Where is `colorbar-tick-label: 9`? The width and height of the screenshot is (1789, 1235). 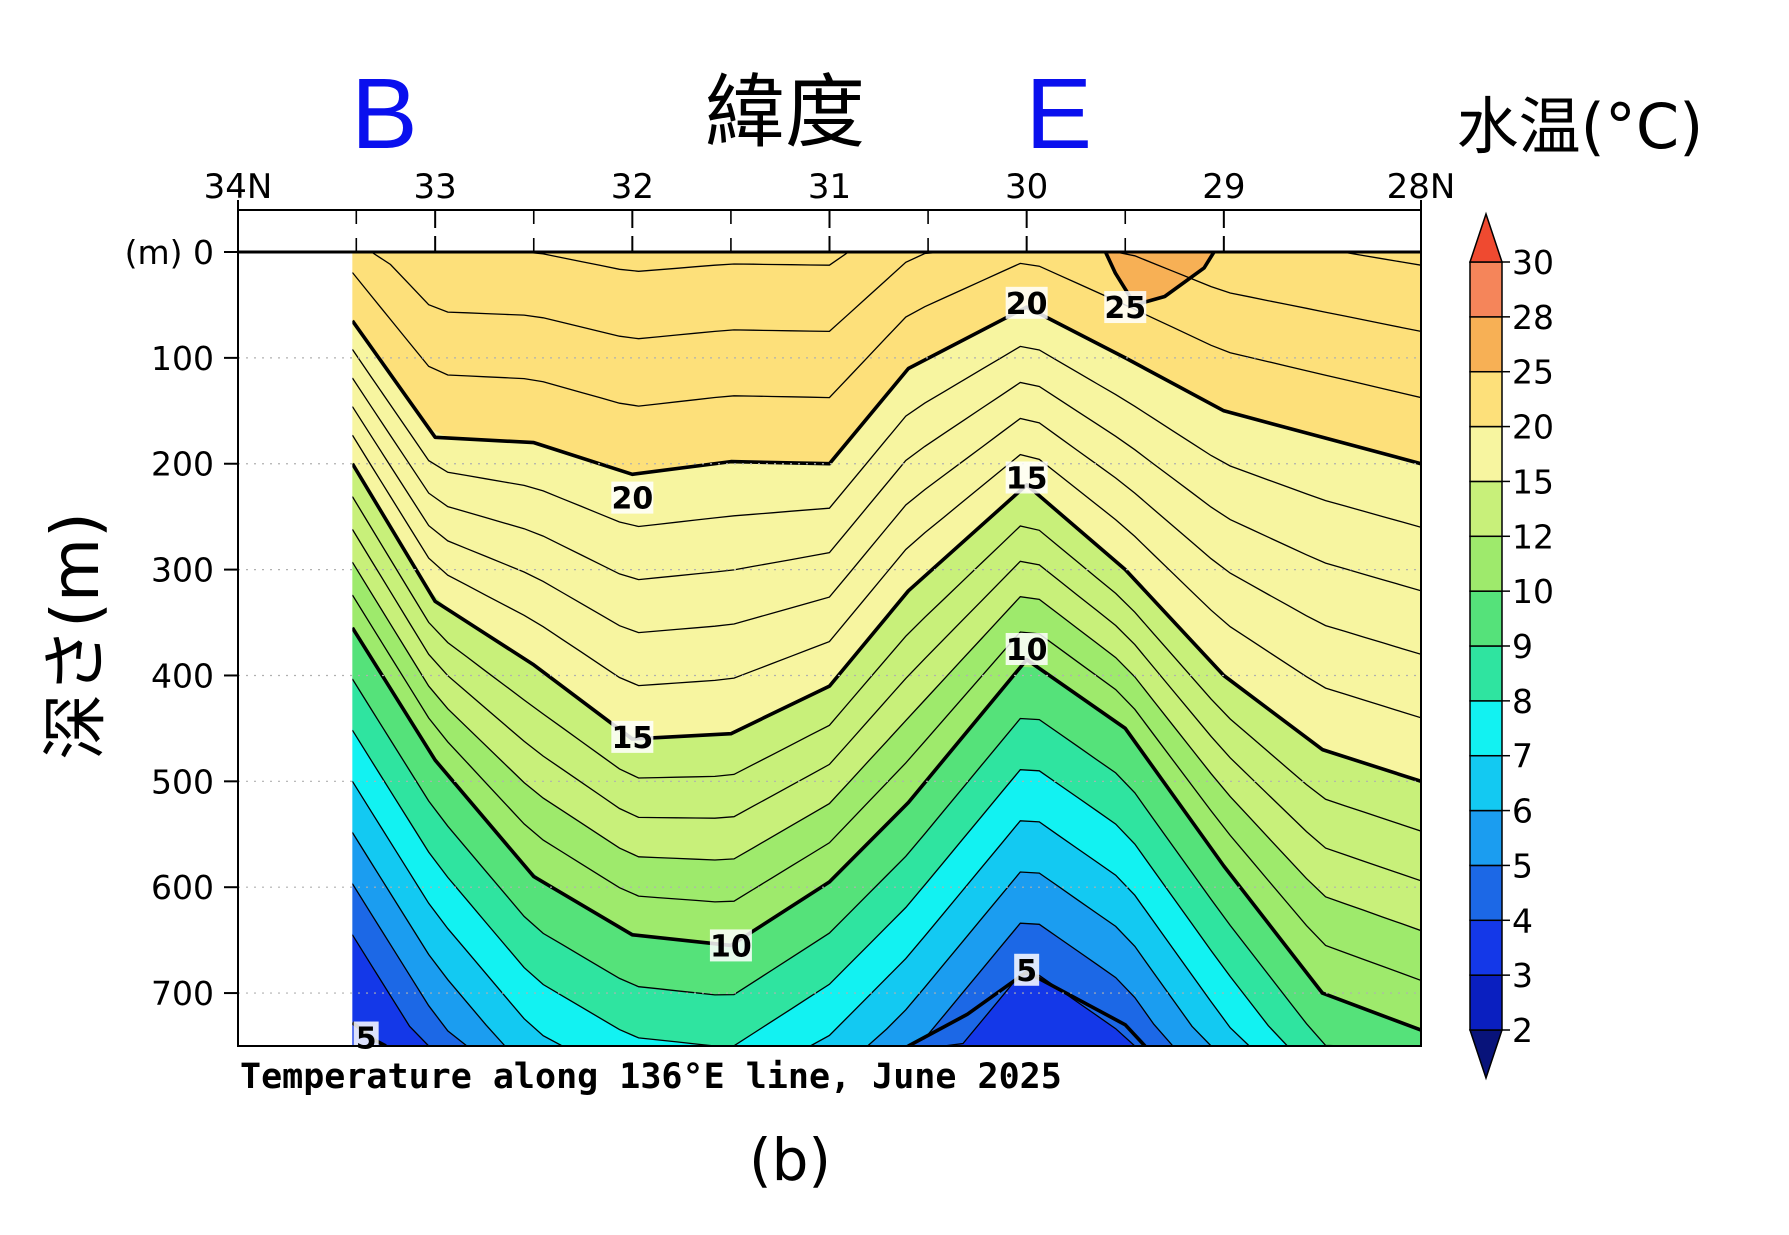 colorbar-tick-label: 9 is located at coordinates (1522, 646).